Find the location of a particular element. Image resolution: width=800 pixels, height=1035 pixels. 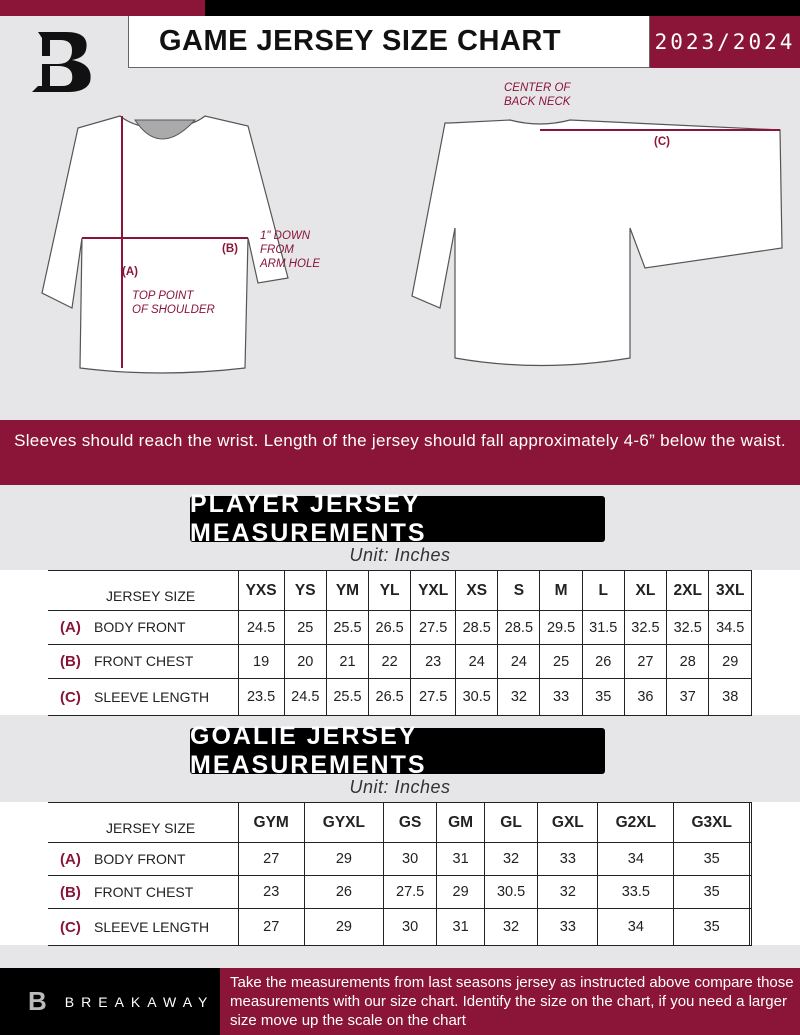

footer-logo-icon: B is located at coordinates (37, 1001).